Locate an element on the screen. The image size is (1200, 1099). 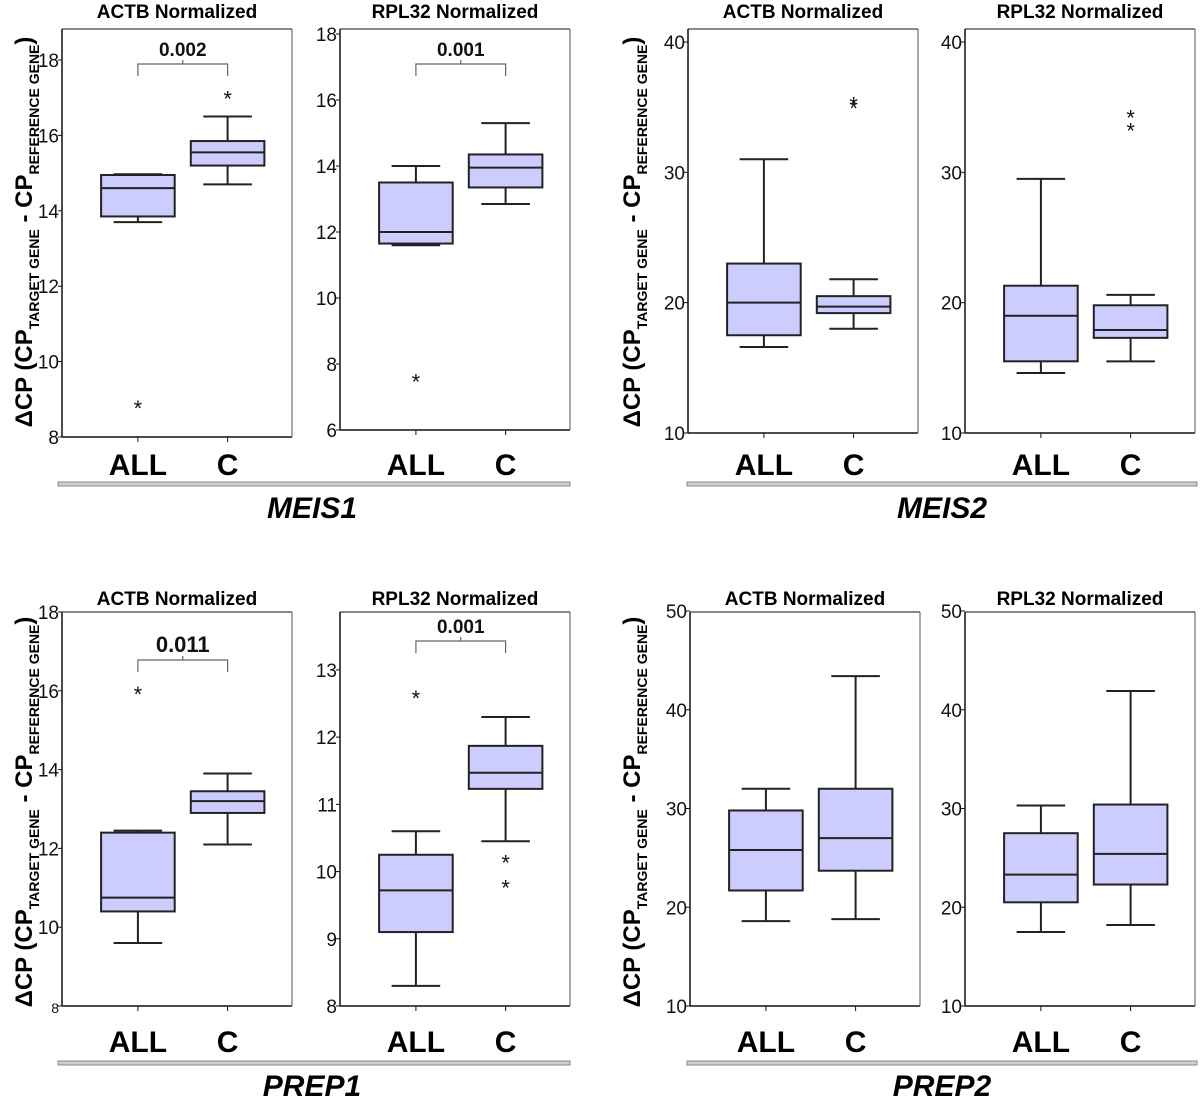
gene-label-meis2: MEIS2 is located at coordinates (942, 508).